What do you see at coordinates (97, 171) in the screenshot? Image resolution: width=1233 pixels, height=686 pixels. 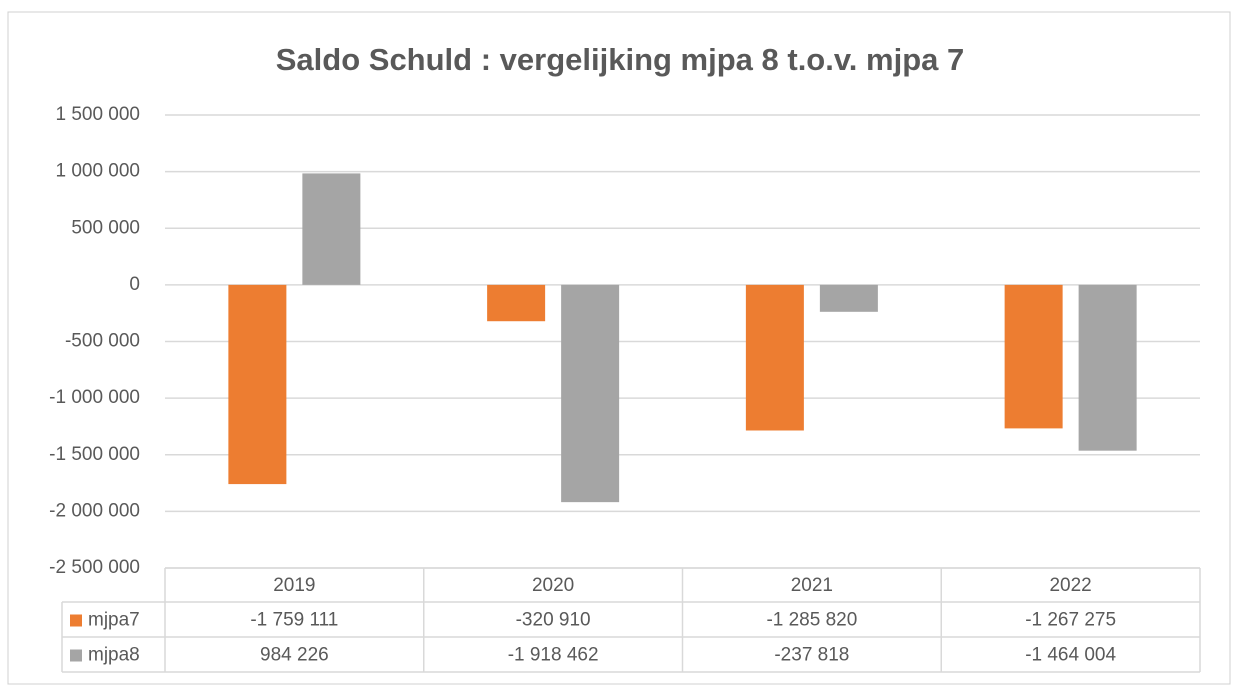 I see `y-tick-label: 1 000 000` at bounding box center [97, 171].